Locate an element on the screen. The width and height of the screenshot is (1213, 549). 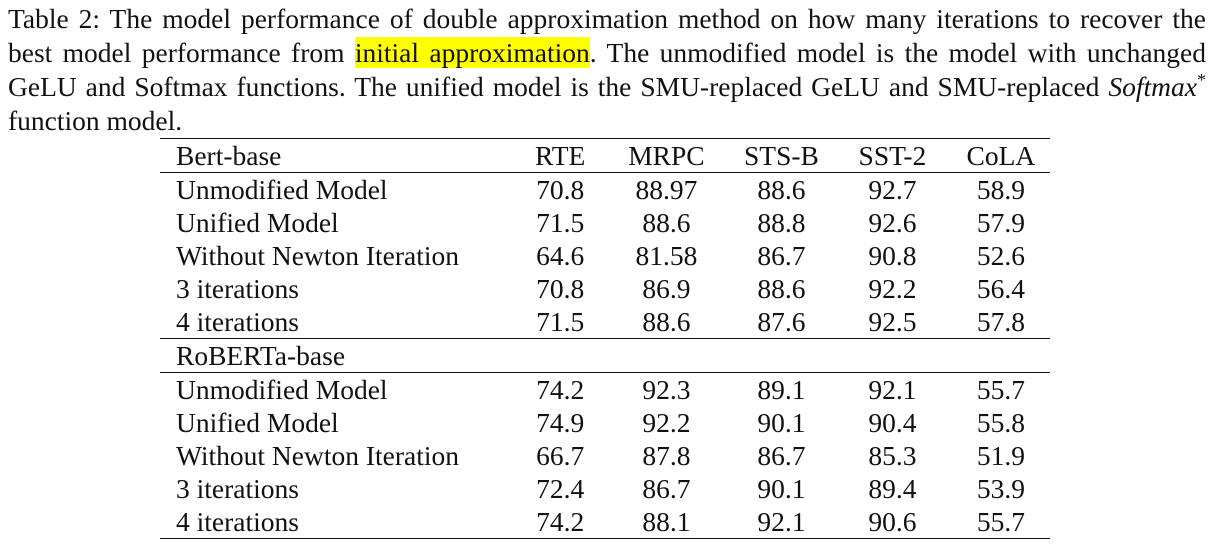
table-cell: 88.97 is located at coordinates (666, 189).